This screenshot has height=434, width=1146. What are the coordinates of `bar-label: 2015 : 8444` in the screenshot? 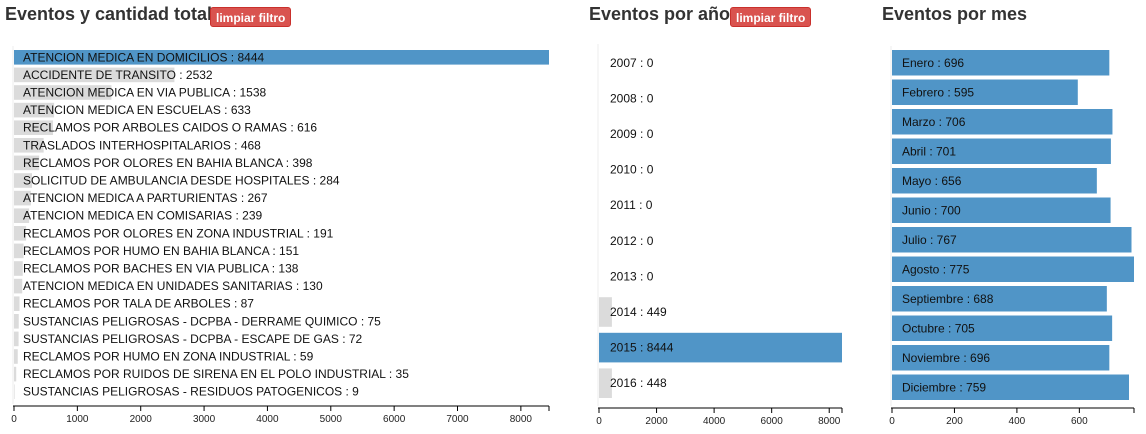 It's located at (642, 348).